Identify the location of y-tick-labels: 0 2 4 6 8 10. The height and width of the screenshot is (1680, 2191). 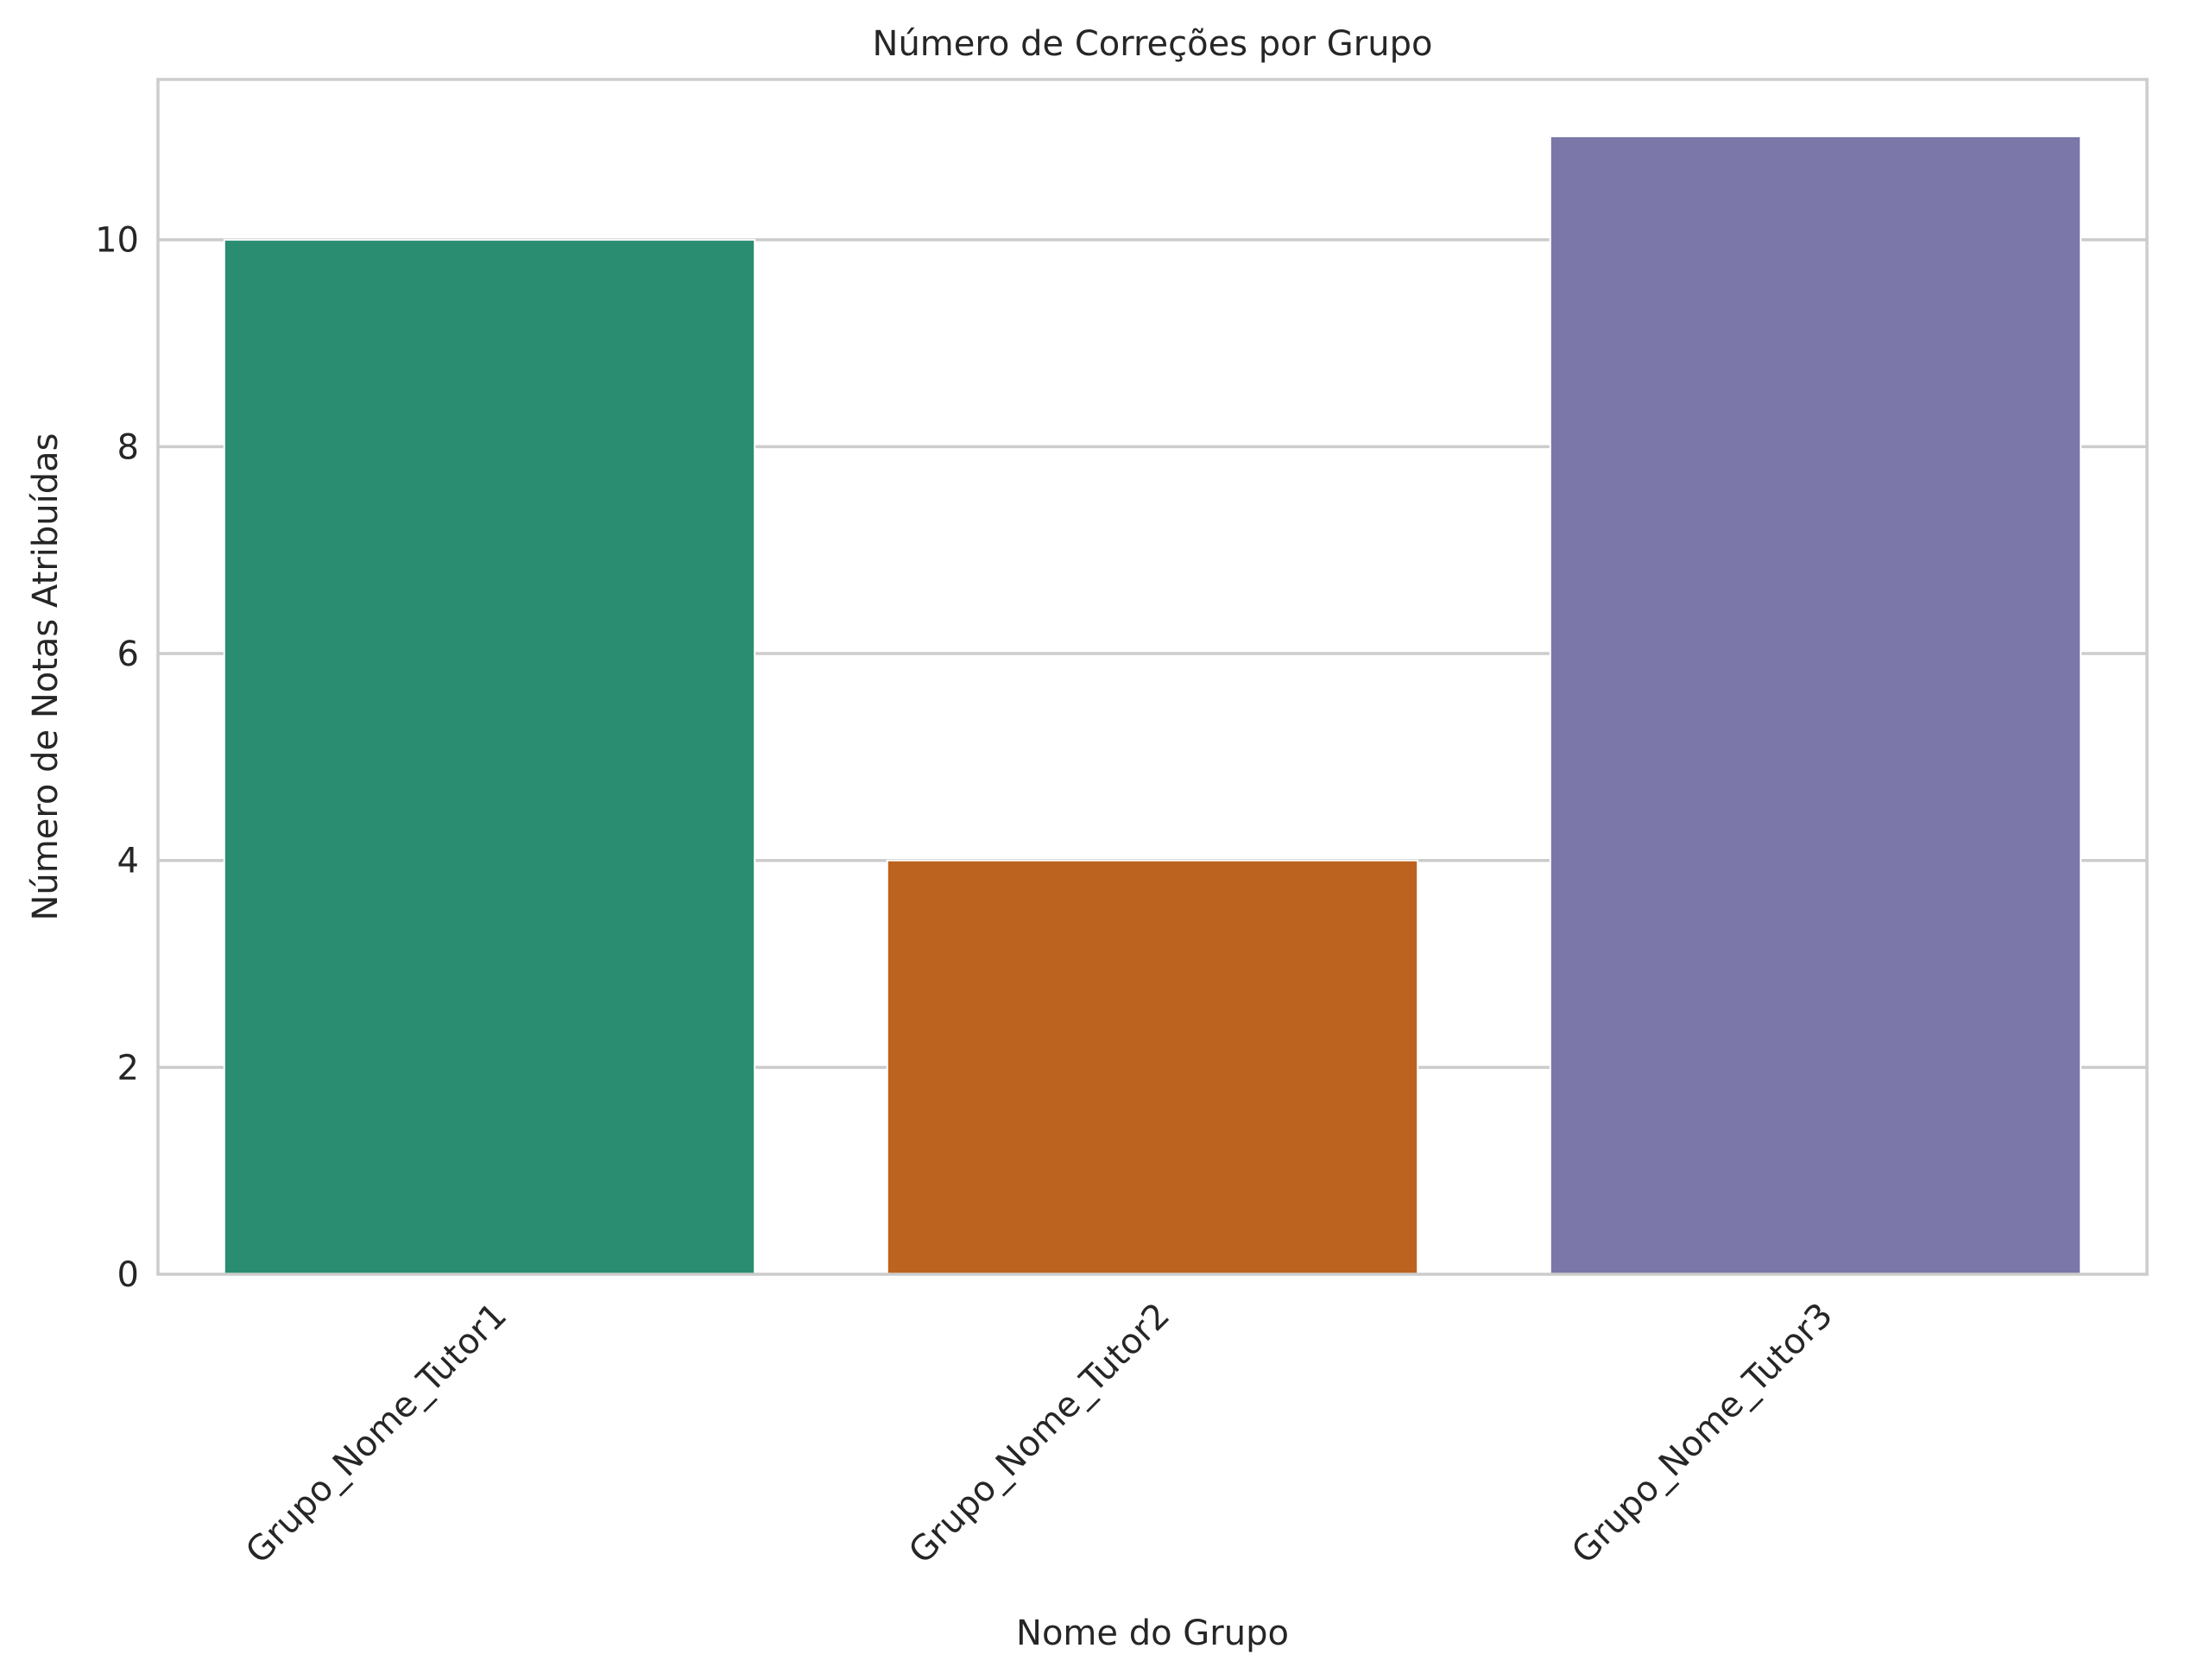
(117, 758).